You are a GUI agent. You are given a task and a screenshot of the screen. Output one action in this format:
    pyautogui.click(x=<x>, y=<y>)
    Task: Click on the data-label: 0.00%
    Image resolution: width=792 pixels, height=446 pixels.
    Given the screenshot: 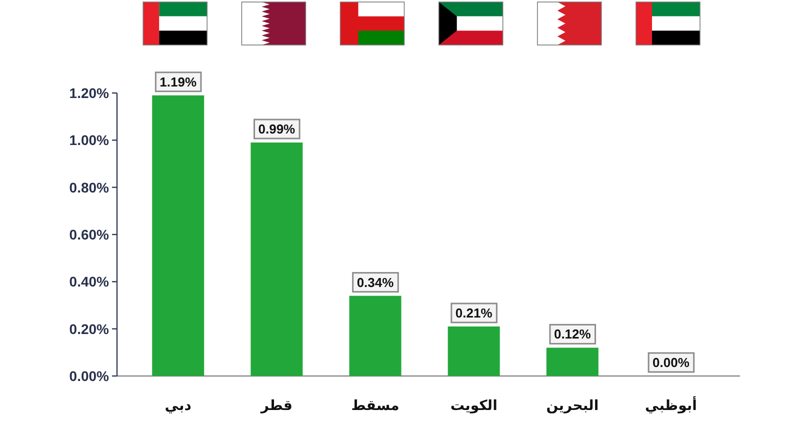 What is the action you would take?
    pyautogui.click(x=671, y=362)
    